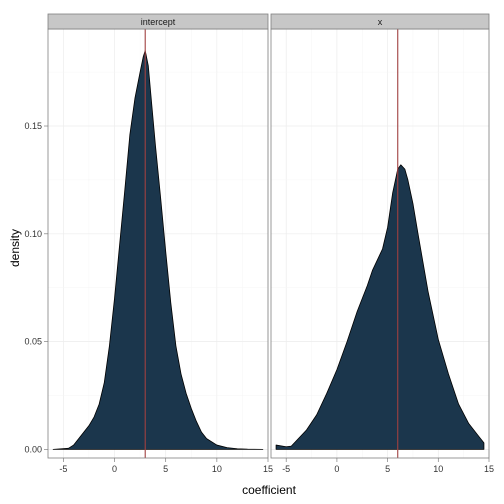  I want to click on y-tick-label: 0.05, so click(33, 342).